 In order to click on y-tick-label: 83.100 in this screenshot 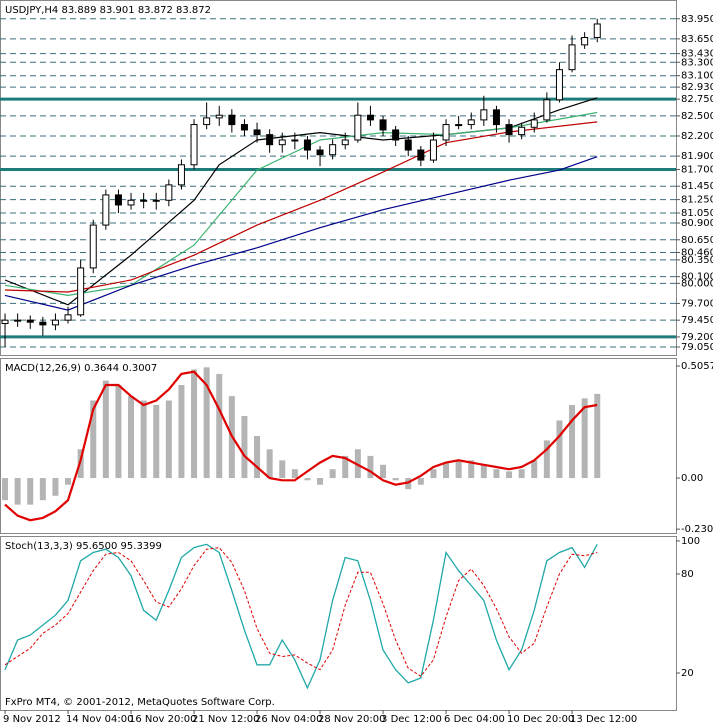, I will do `click(697, 76)`.